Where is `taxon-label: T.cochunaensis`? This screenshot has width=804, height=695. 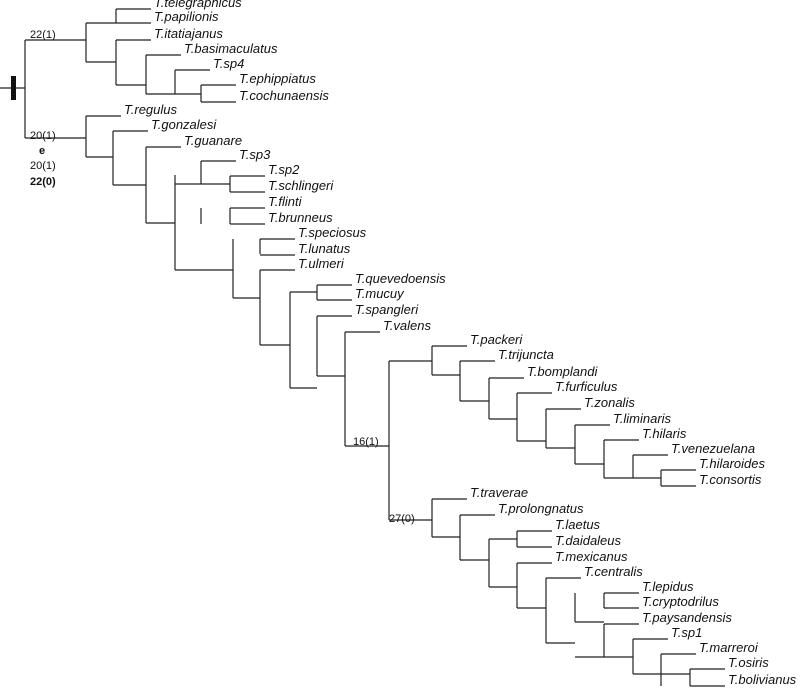
taxon-label: T.cochunaensis is located at coordinates (284, 95).